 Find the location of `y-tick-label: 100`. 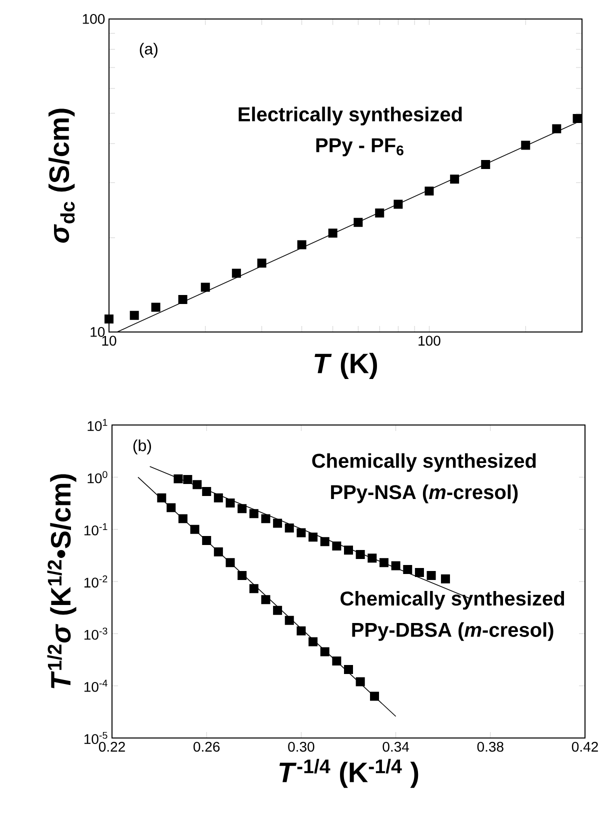

y-tick-label: 100 is located at coordinates (93, 19).